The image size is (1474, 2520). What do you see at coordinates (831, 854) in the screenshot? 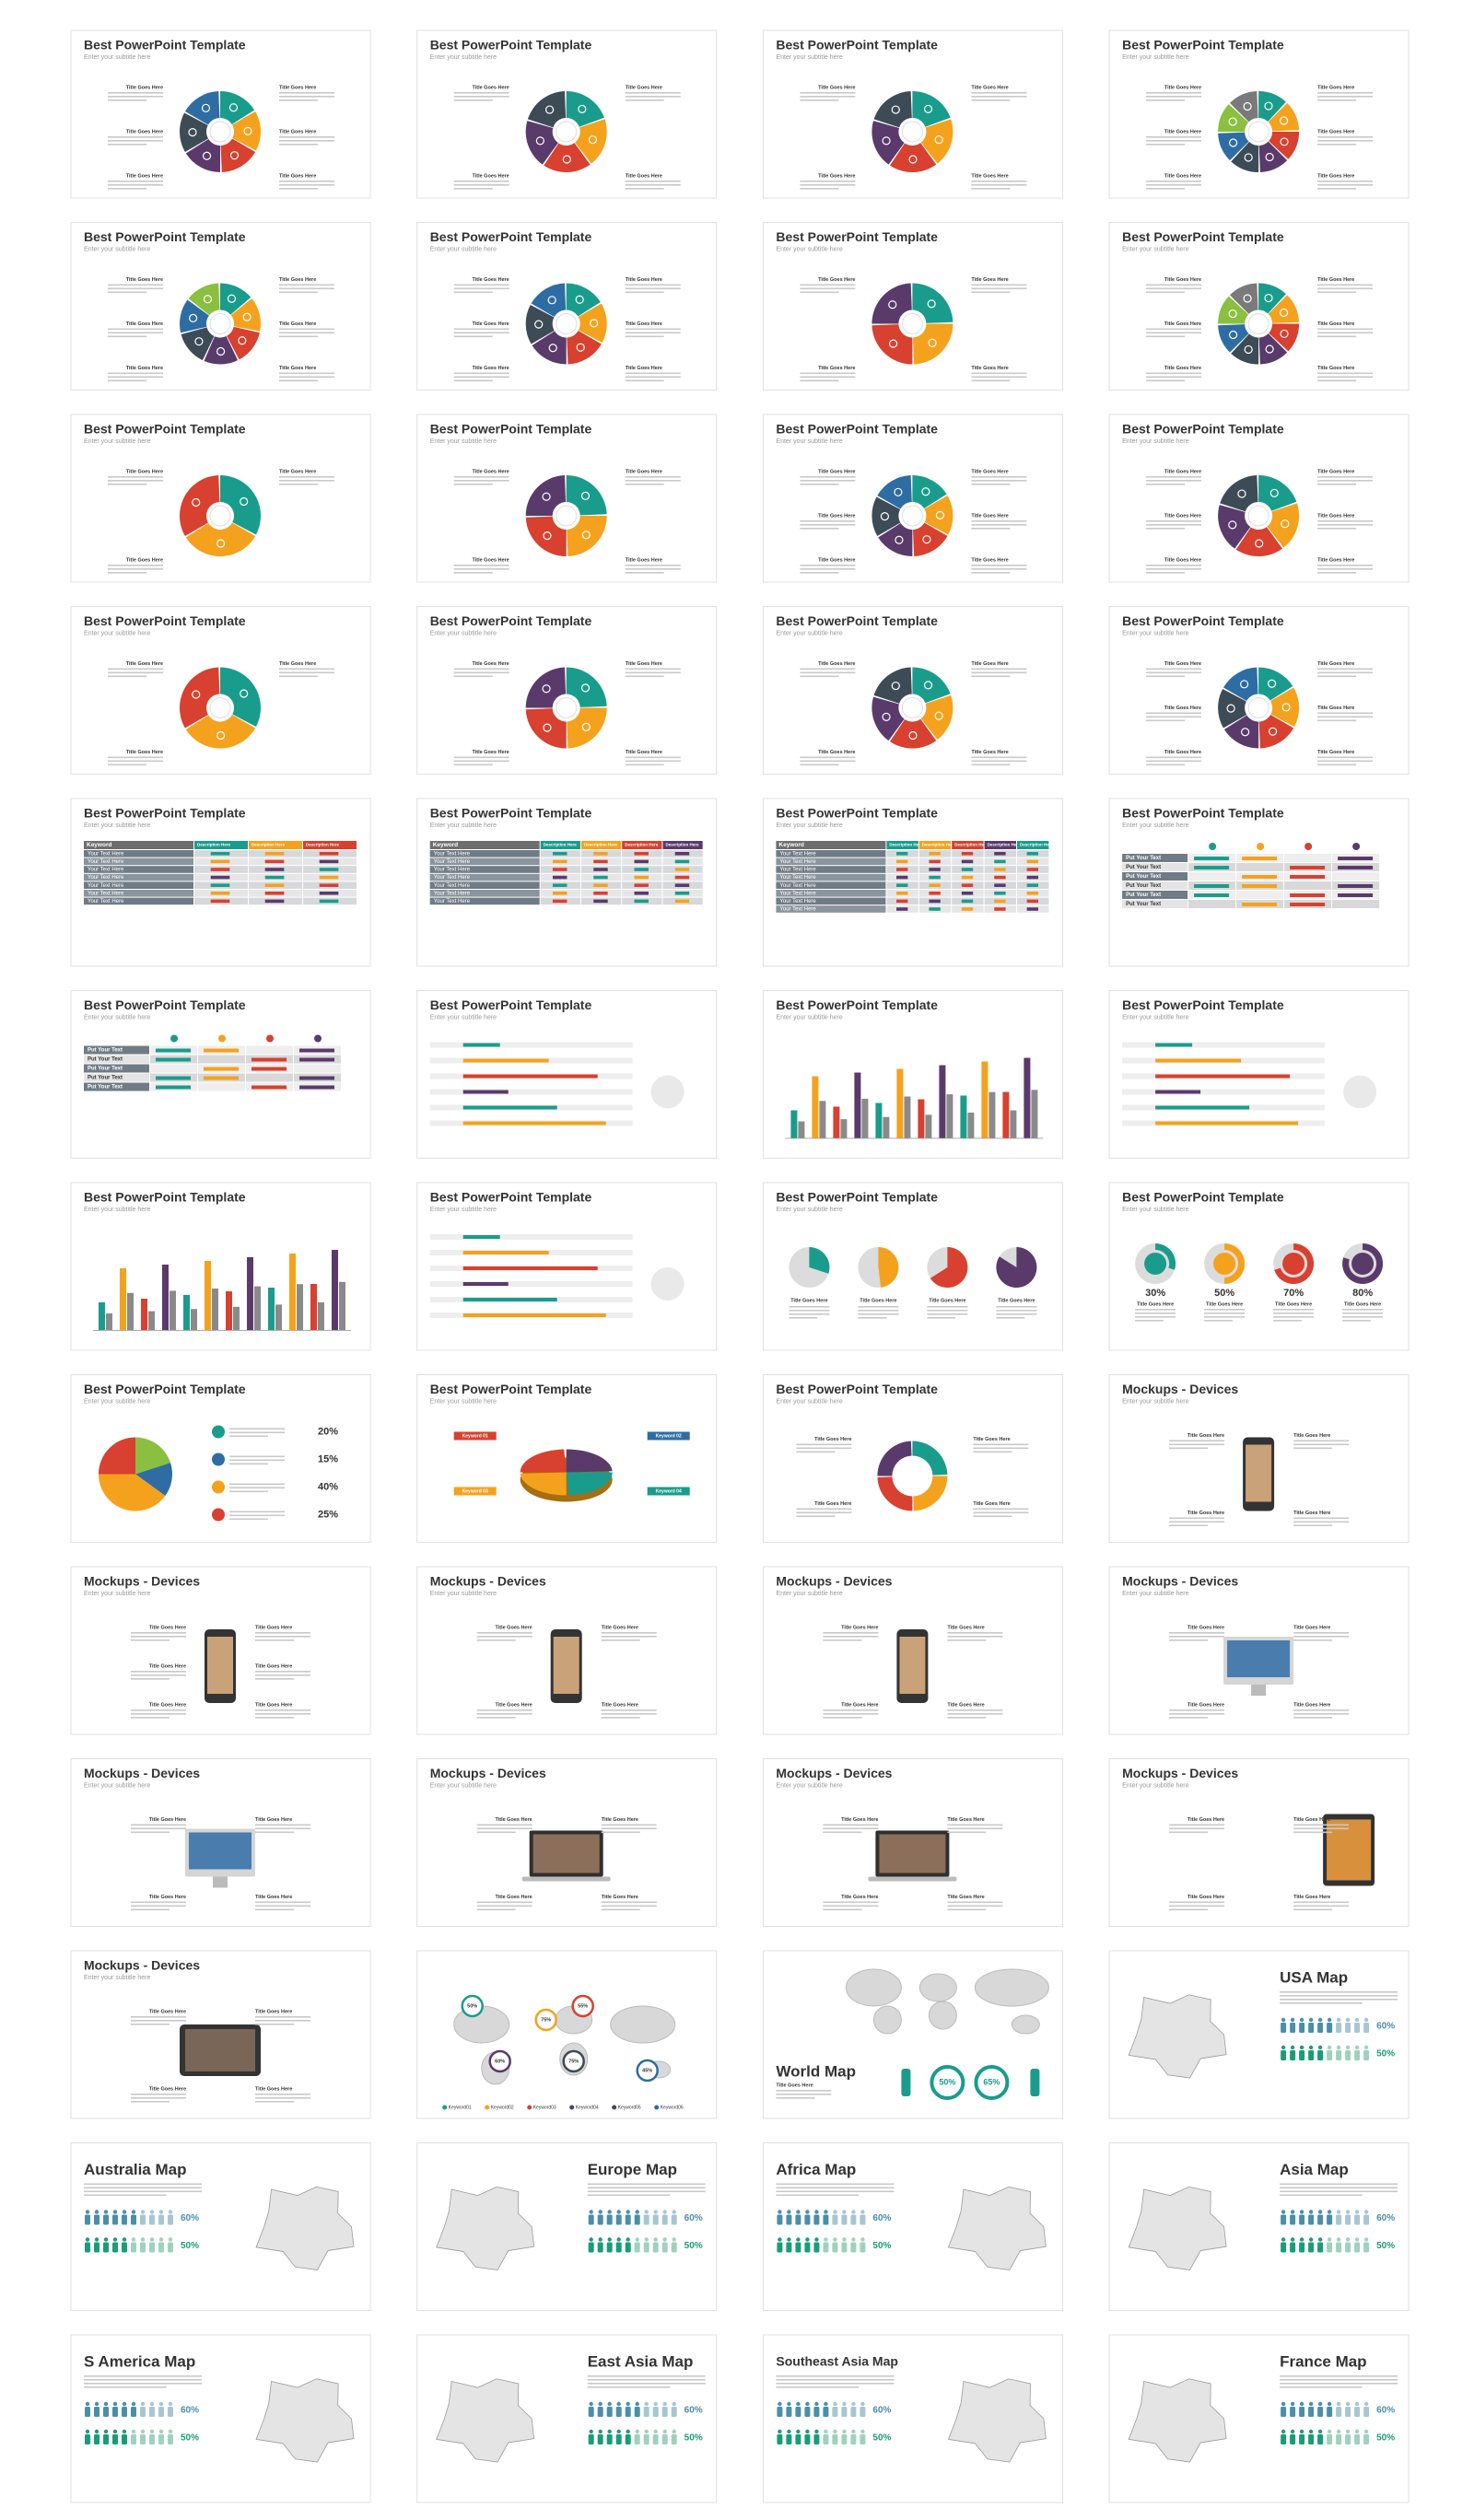
I see `table-row-label` at bounding box center [831, 854].